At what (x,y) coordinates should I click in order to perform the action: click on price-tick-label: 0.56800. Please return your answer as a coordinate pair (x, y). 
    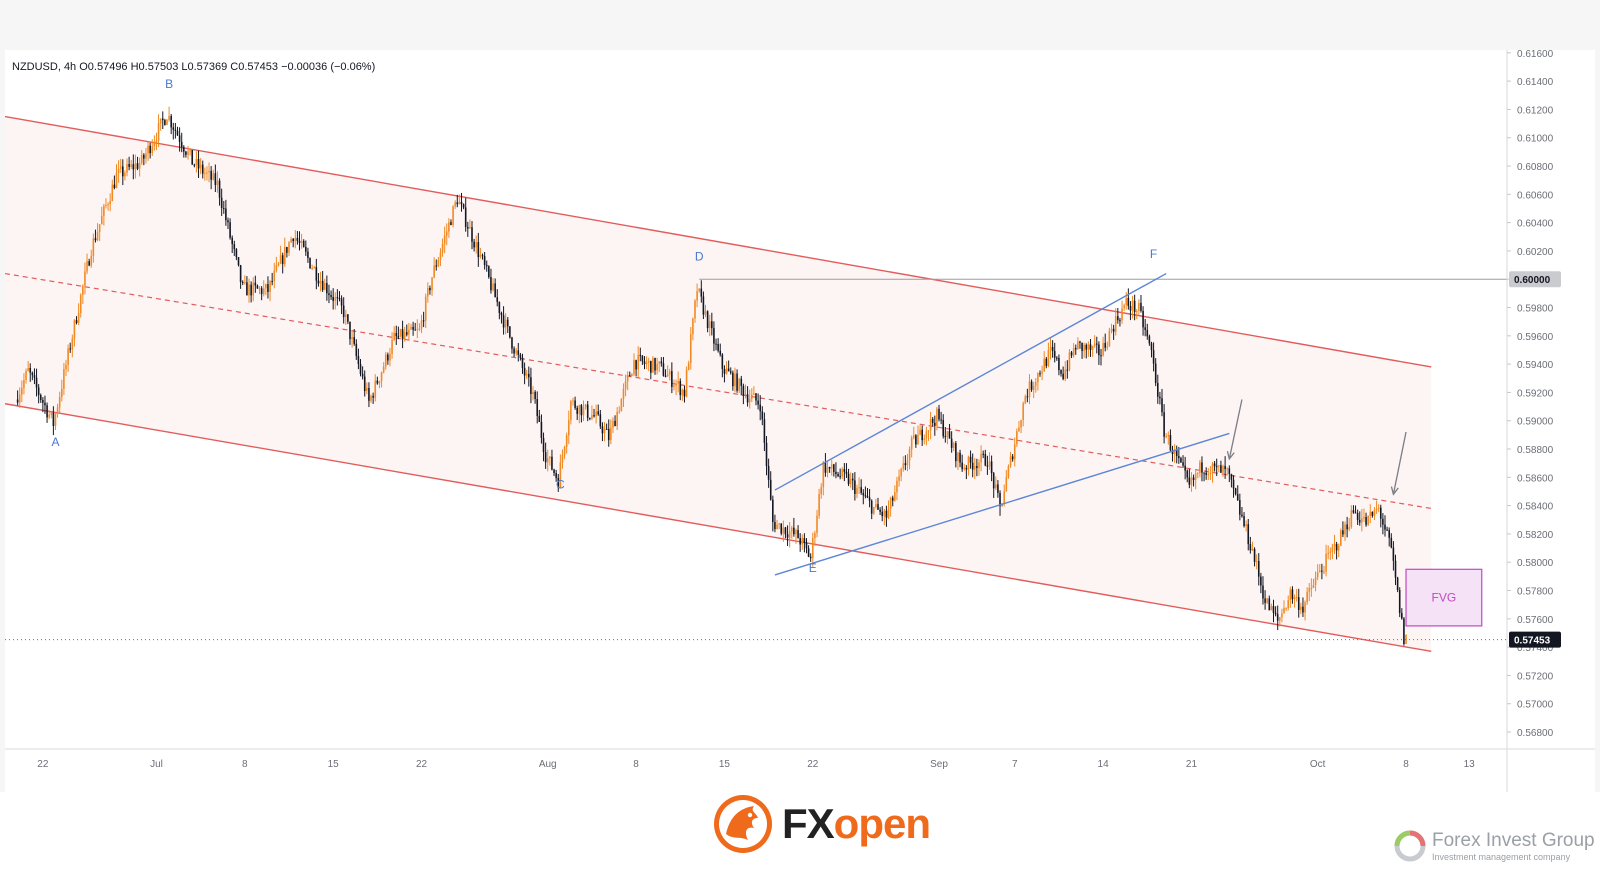
    Looking at the image, I should click on (1535, 733).